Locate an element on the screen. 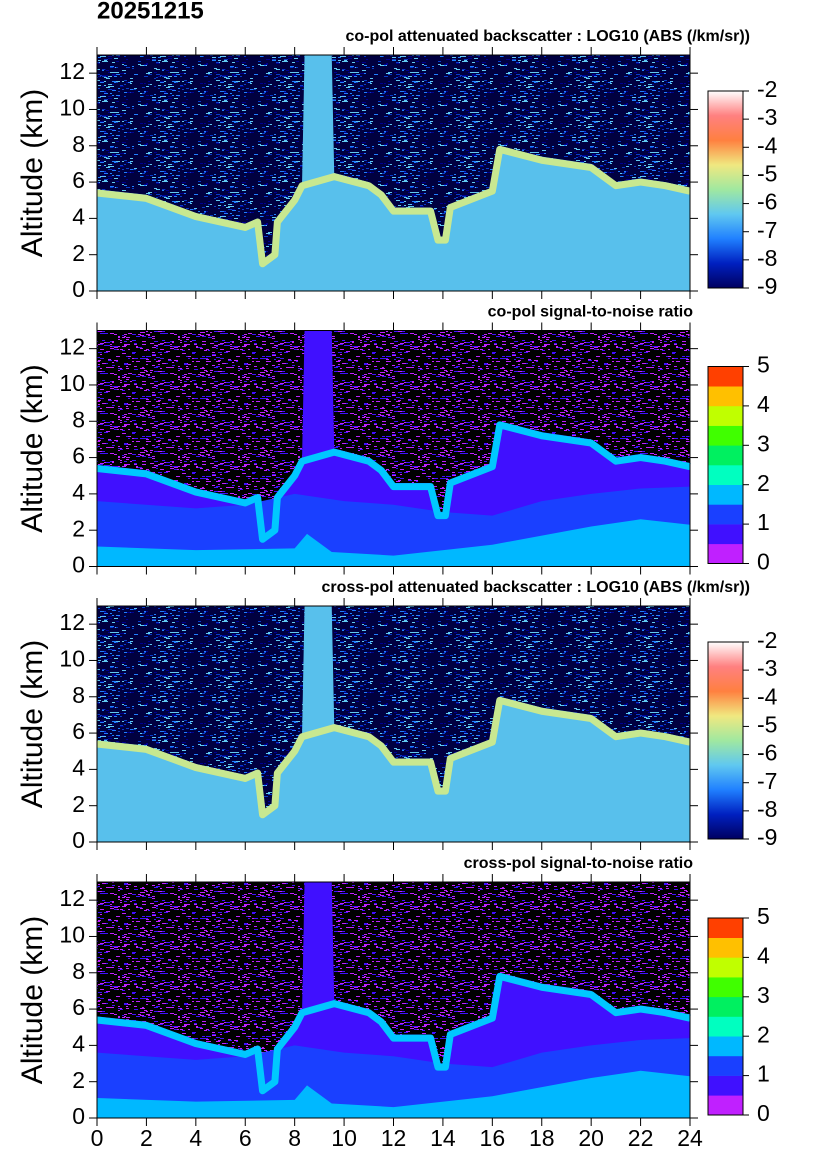 The image size is (826, 1169). colorbar-tick-label: -3 is located at coordinates (767, 668).